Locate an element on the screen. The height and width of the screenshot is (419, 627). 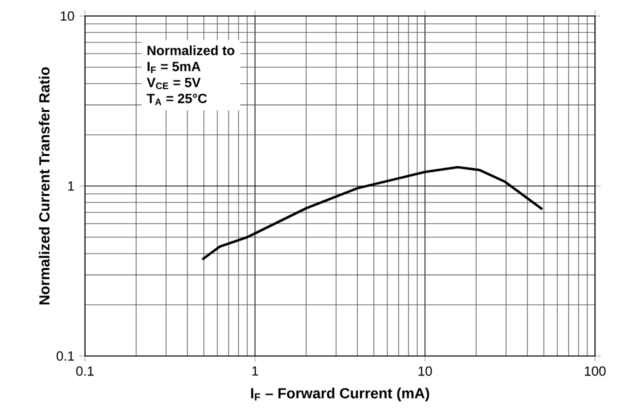
y-axis-title: Normalized Current Transfer Ratio is located at coordinates (44, 185).